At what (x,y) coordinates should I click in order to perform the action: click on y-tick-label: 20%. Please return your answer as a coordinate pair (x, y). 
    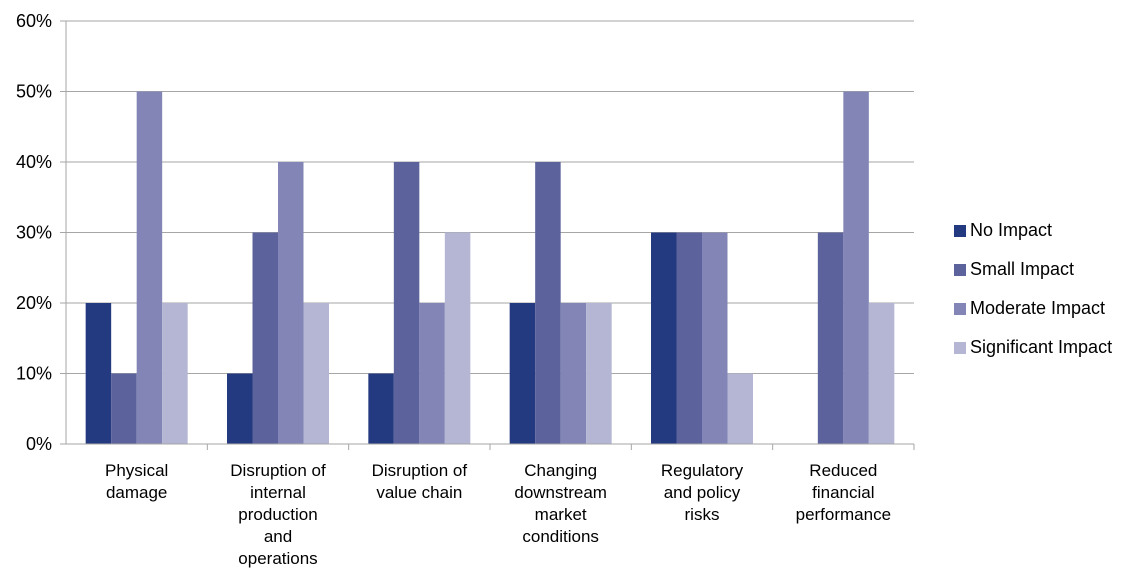
    Looking at the image, I should click on (34, 303).